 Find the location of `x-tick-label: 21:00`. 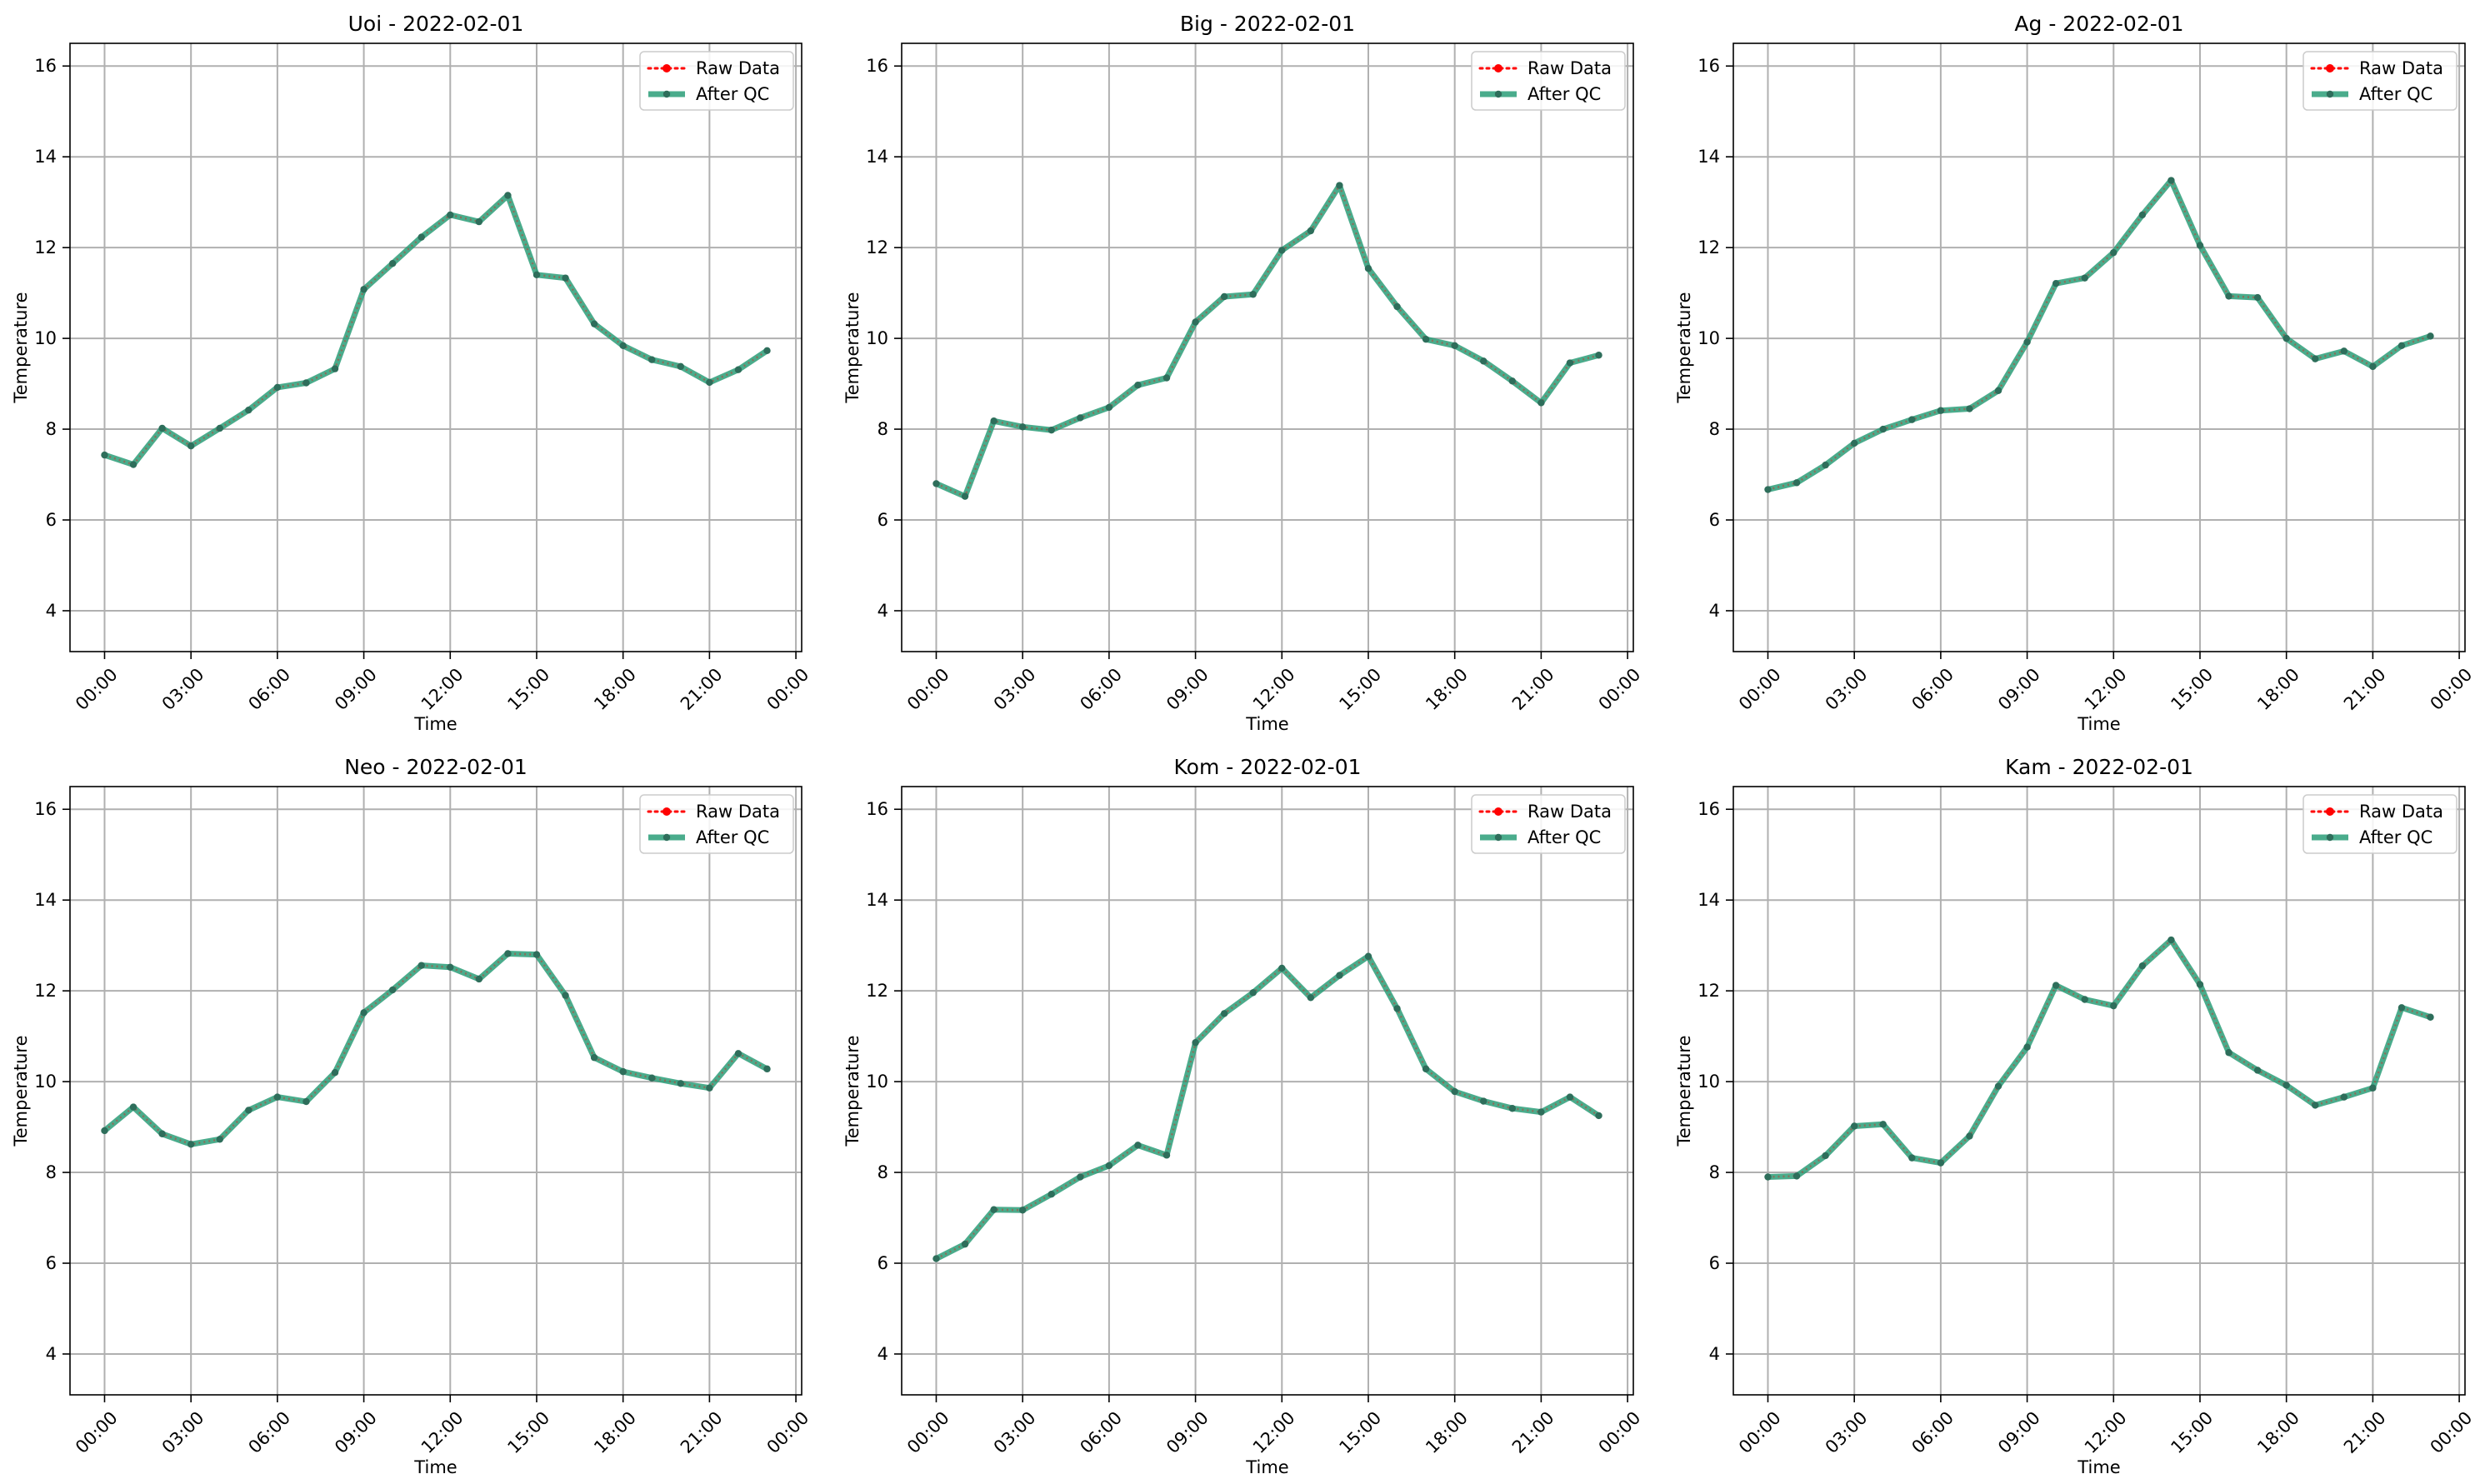

x-tick-label: 21:00 is located at coordinates (702, 689).